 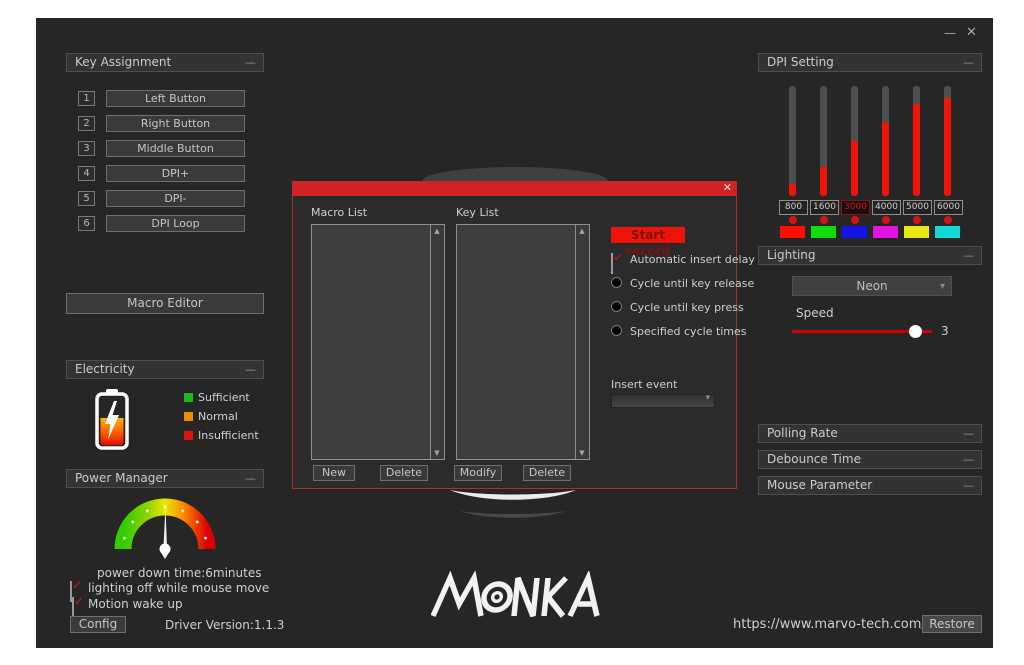 What do you see at coordinates (870, 459) in the screenshot?
I see `panel-header-debounce-time: Debounce Time —` at bounding box center [870, 459].